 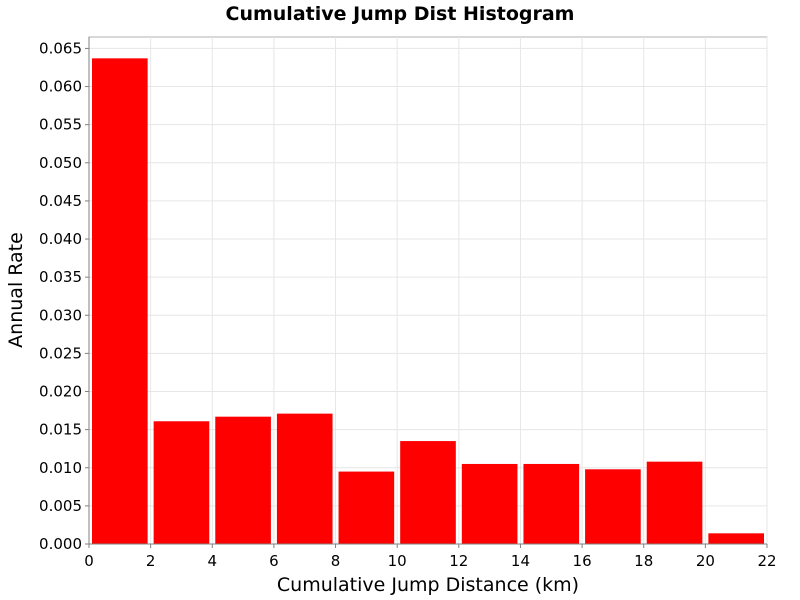 What do you see at coordinates (60, 201) in the screenshot?
I see `y-tick-label: 0.045` at bounding box center [60, 201].